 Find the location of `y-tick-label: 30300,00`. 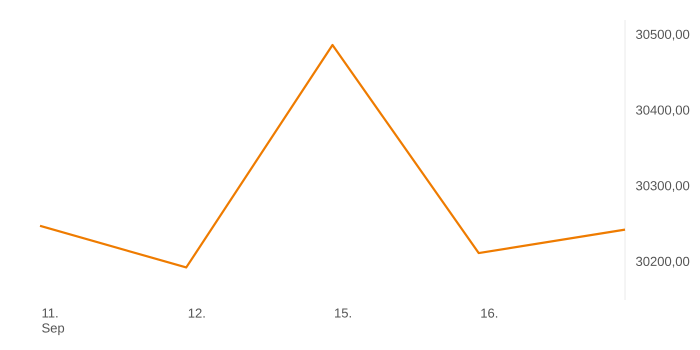

y-tick-label: 30300,00 is located at coordinates (663, 186).